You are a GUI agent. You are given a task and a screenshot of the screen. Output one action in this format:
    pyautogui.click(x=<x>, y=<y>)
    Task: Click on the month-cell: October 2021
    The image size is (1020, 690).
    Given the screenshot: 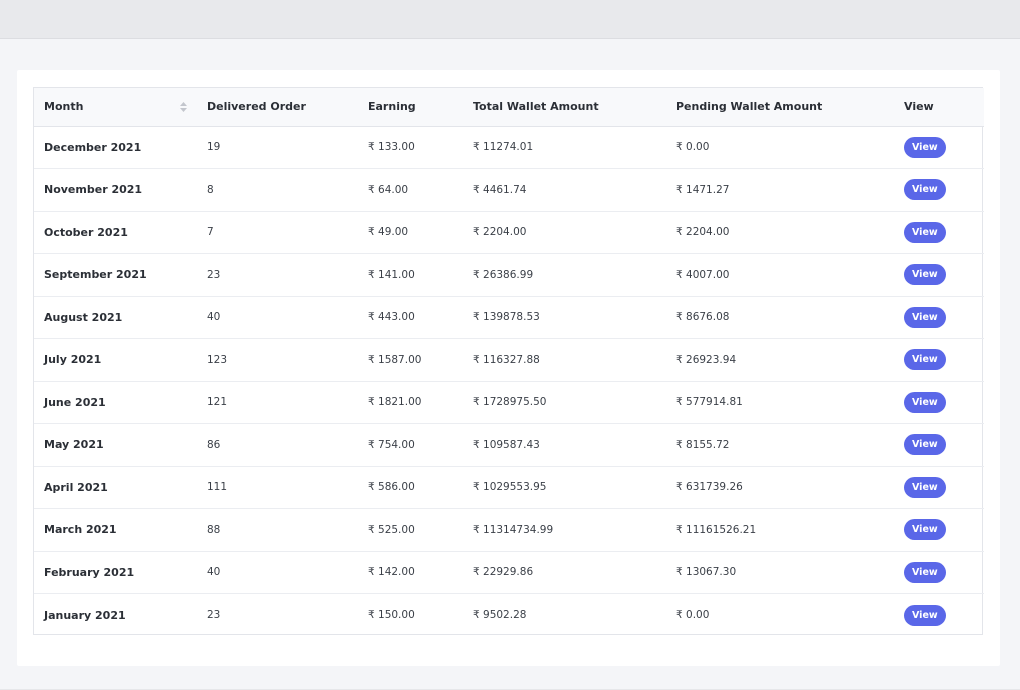 What is the action you would take?
    pyautogui.click(x=115, y=232)
    